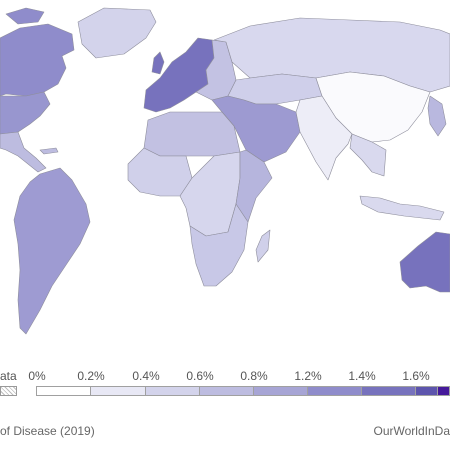 This screenshot has width=450, height=450. I want to click on region-southern-africa, so click(219, 245).